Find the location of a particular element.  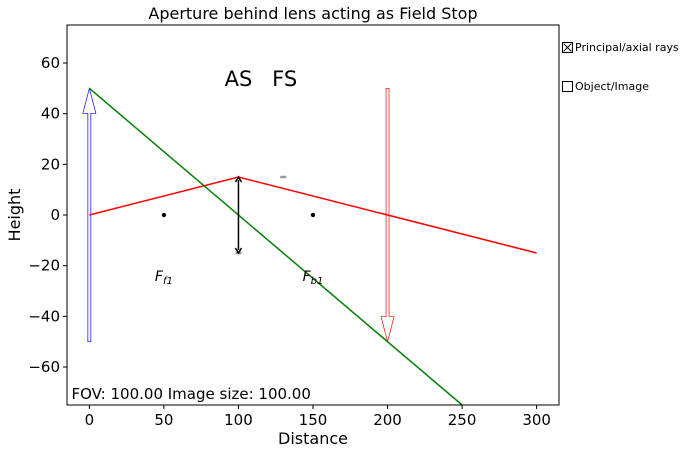

fov-readout: FOV: 100.00 Image size: 100.00 is located at coordinates (190, 394).